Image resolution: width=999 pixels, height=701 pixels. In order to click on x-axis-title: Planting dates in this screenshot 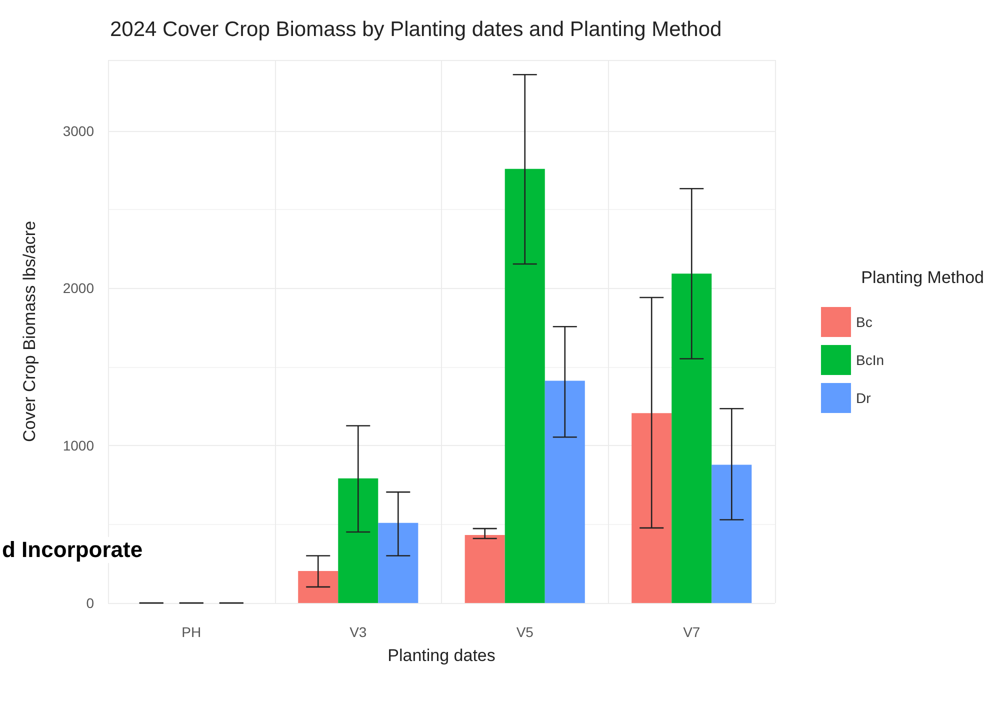, I will do `click(442, 655)`.